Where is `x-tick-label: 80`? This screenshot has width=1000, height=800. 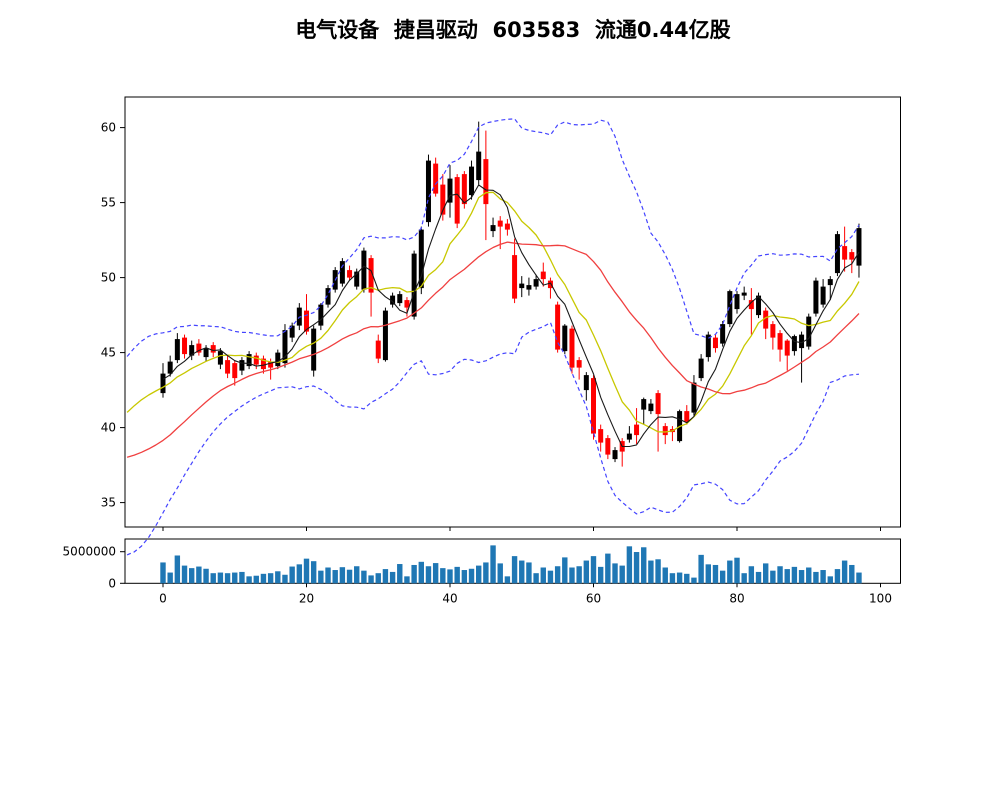
x-tick-label: 80 is located at coordinates (736, 598).